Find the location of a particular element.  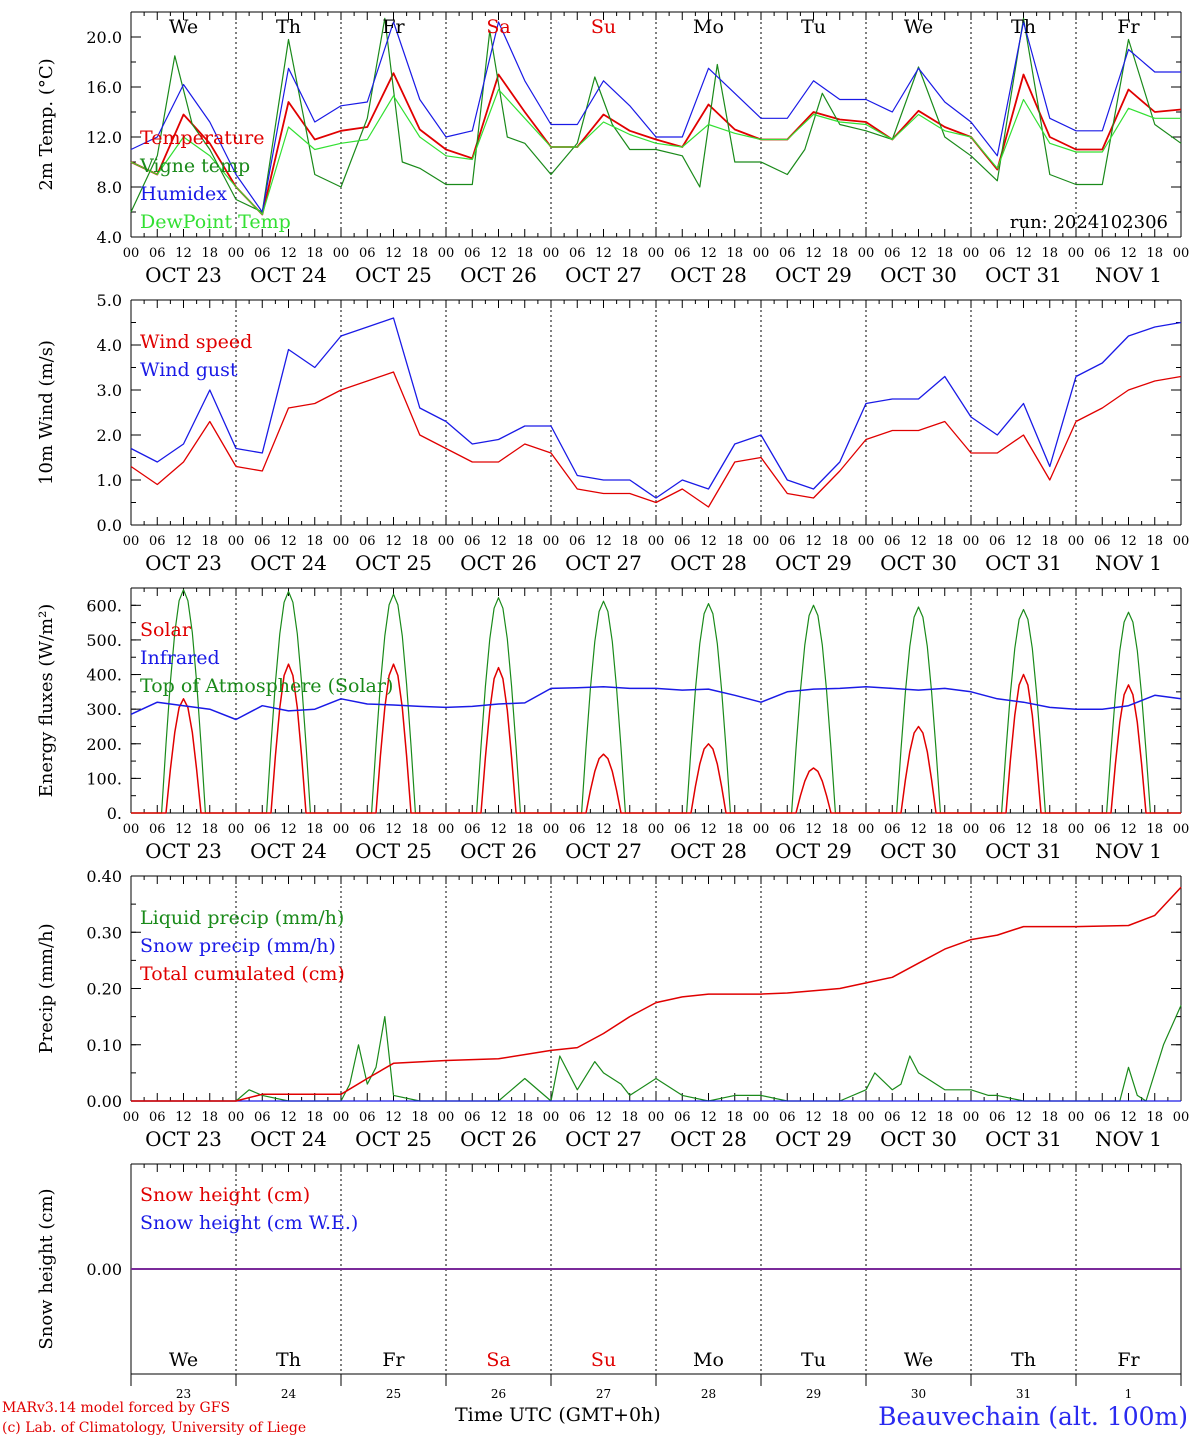

legend-entry: DewPoint Temp is located at coordinates (215, 222).